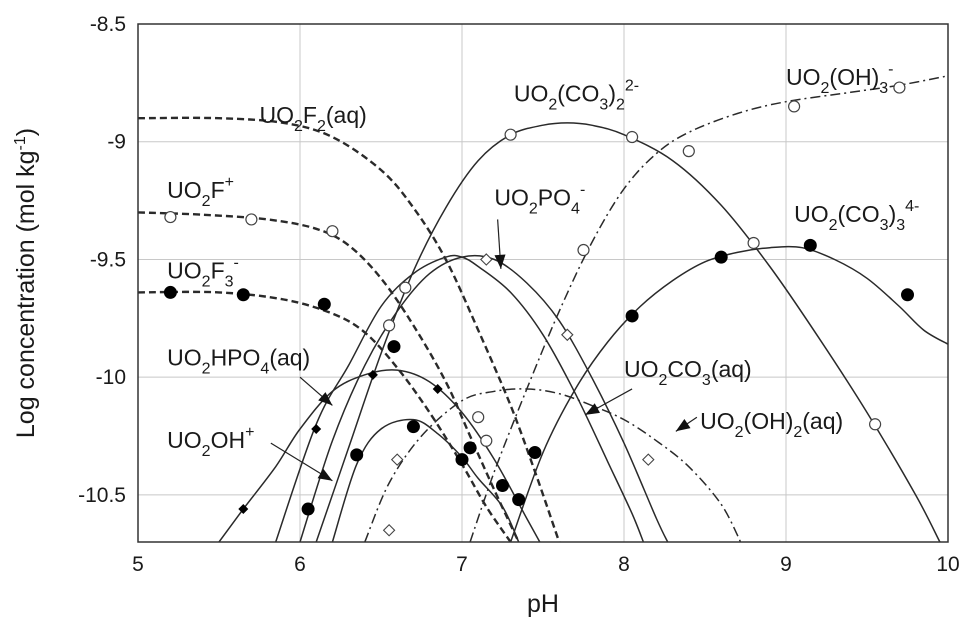  I want to click on series-label-uo2-co3-2-2: UO2(CO3)22-, so click(576, 96).